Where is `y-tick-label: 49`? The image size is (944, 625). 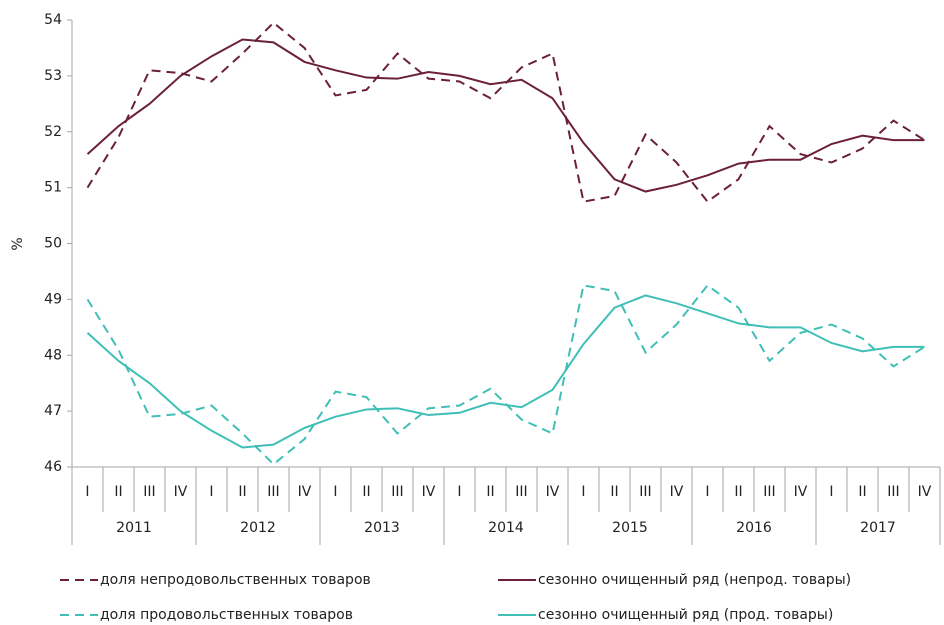 y-tick-label: 49 is located at coordinates (53, 299).